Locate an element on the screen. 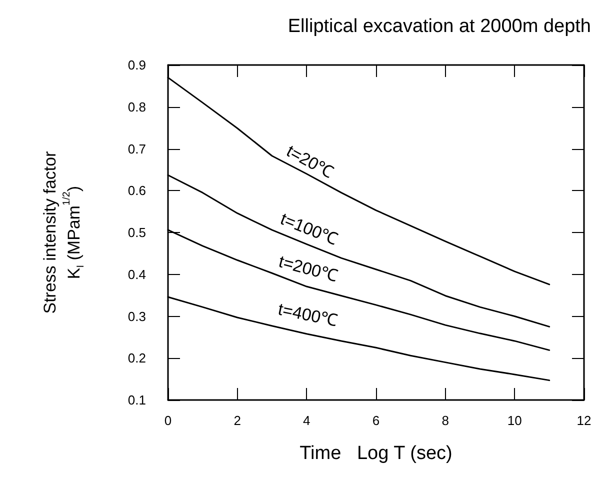  x-tick-label: 10 is located at coordinates (514, 420).